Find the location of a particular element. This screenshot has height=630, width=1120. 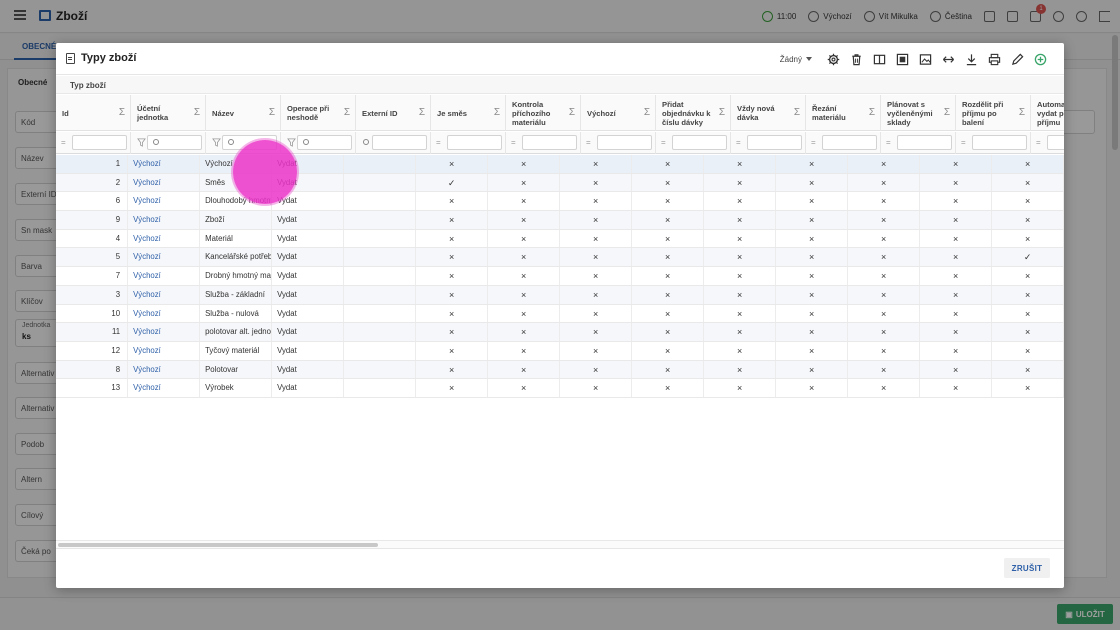

column-header: Plánovat s vyčleněnými sklady Σ is located at coordinates (918, 113).